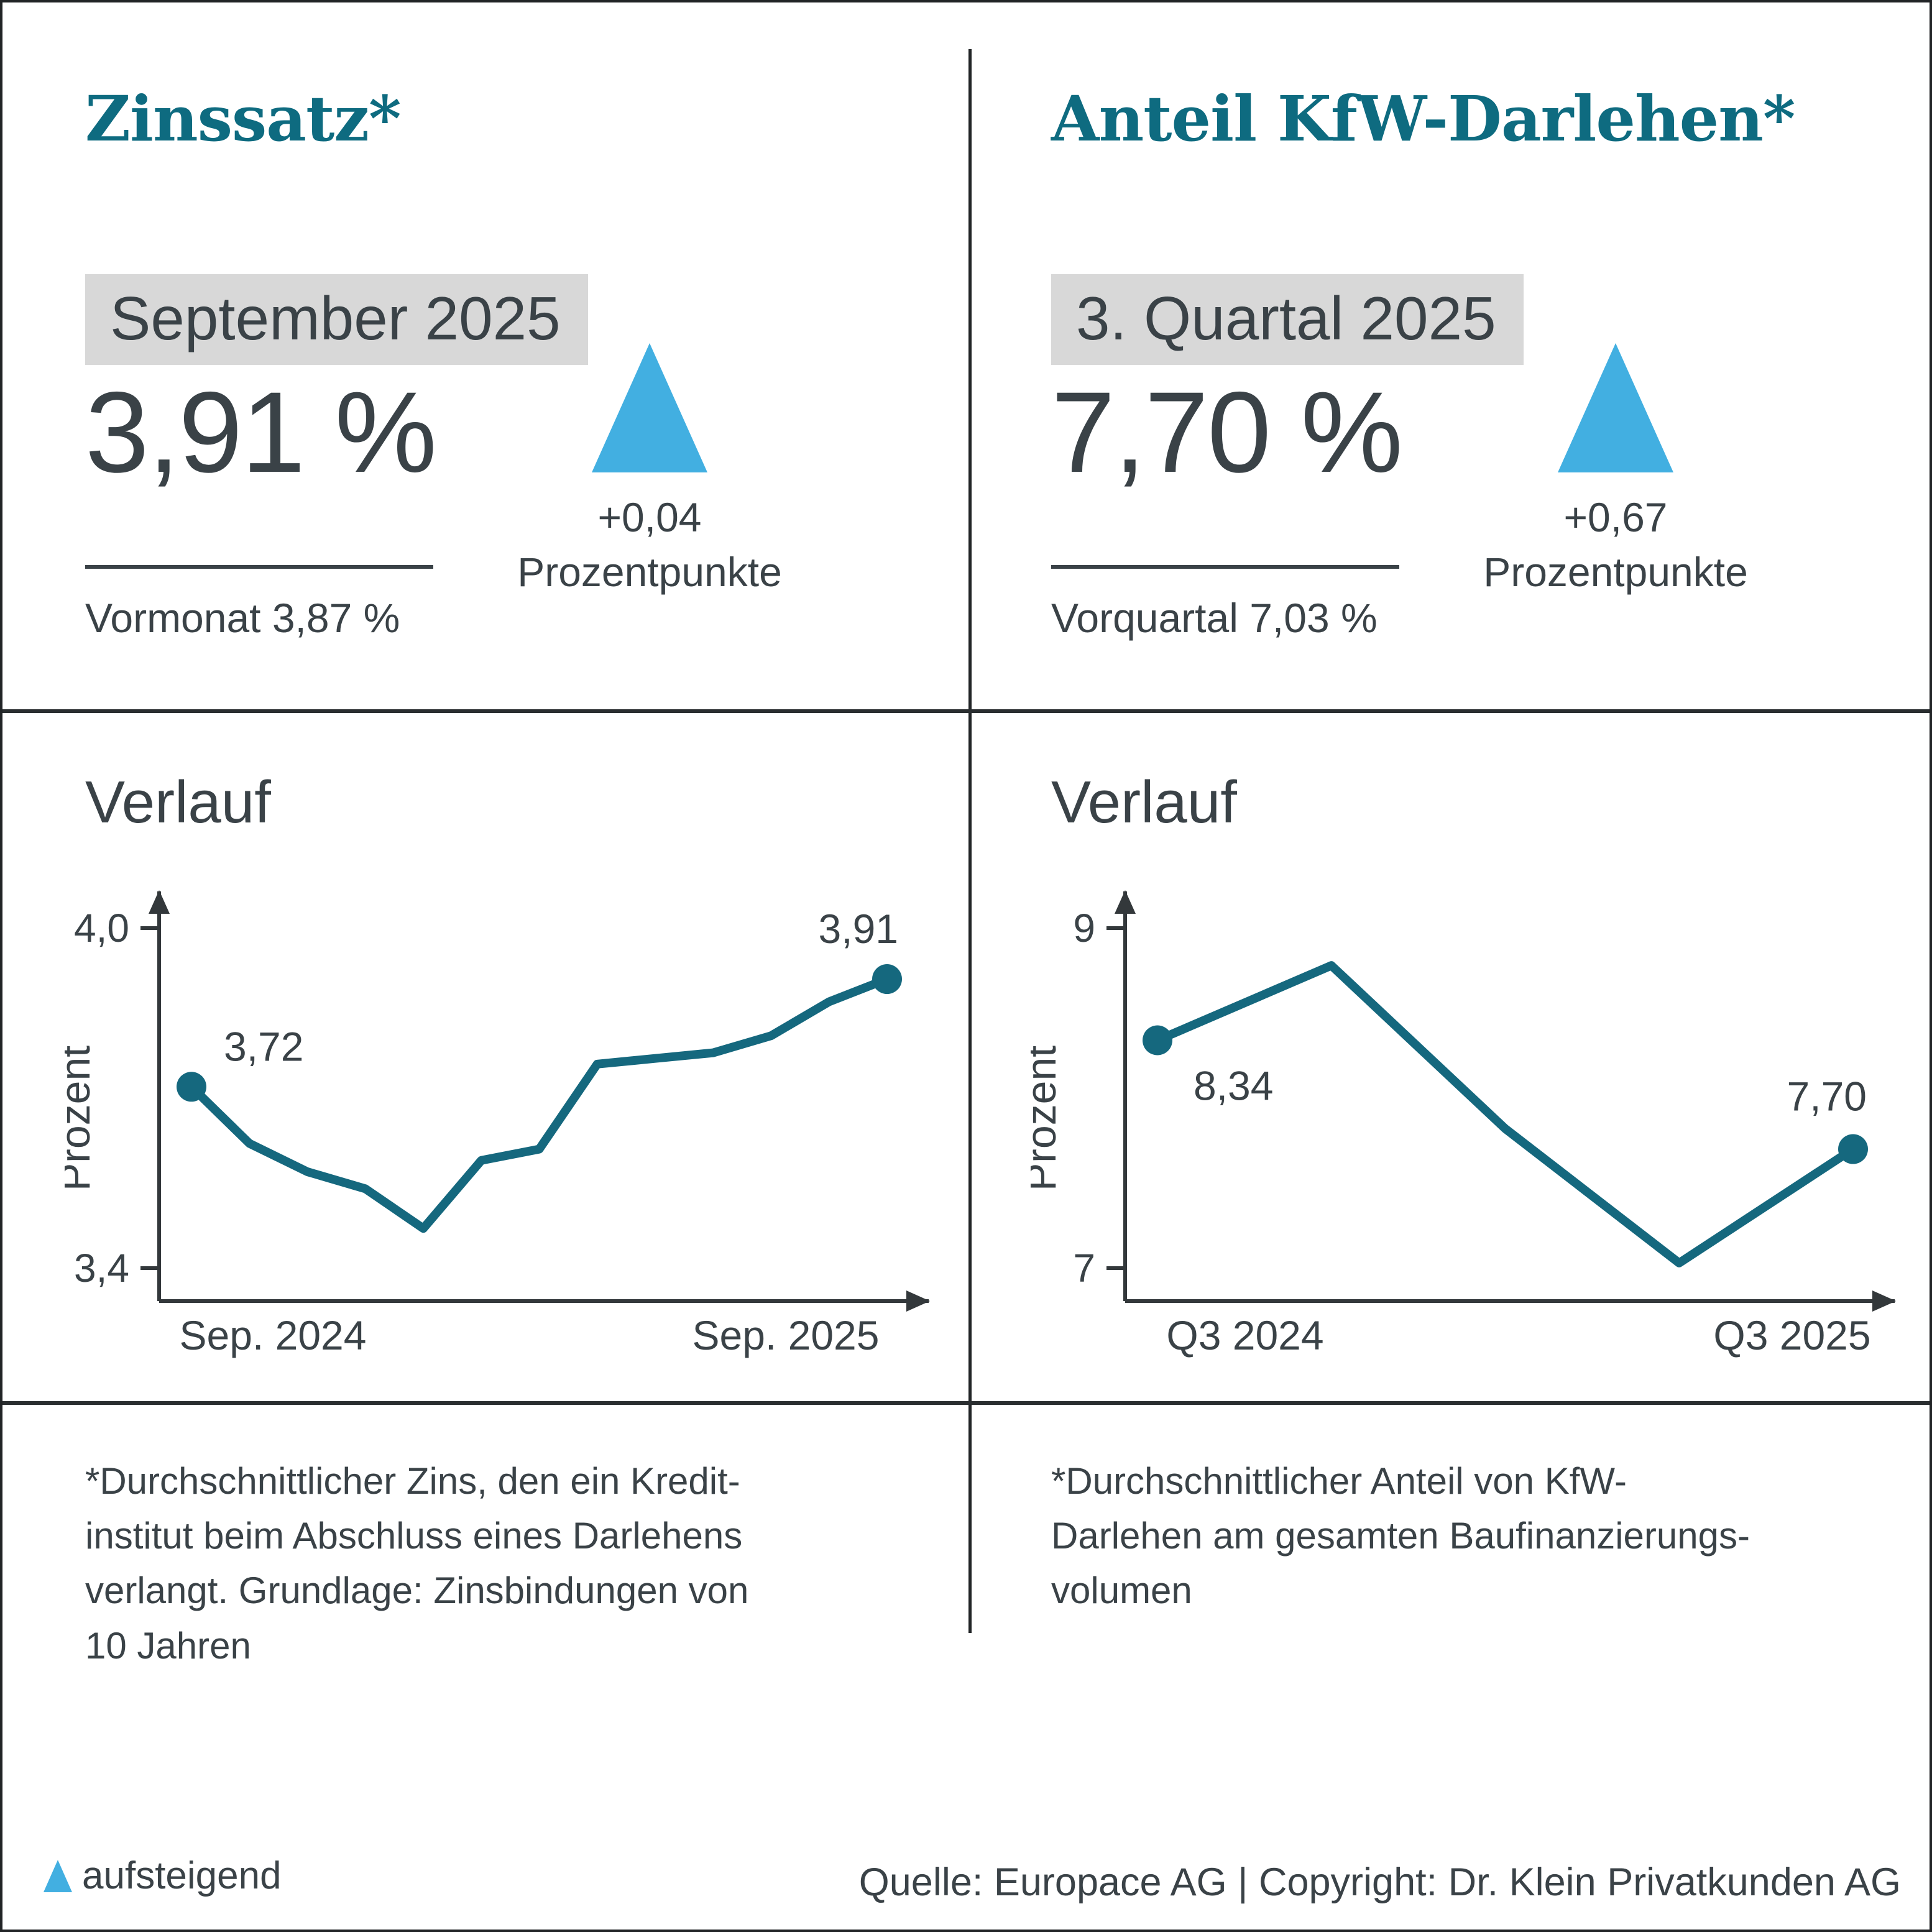 The image size is (1932, 1932). I want to click on previous-value: Vorquartal 7,03 %, so click(1214, 618).